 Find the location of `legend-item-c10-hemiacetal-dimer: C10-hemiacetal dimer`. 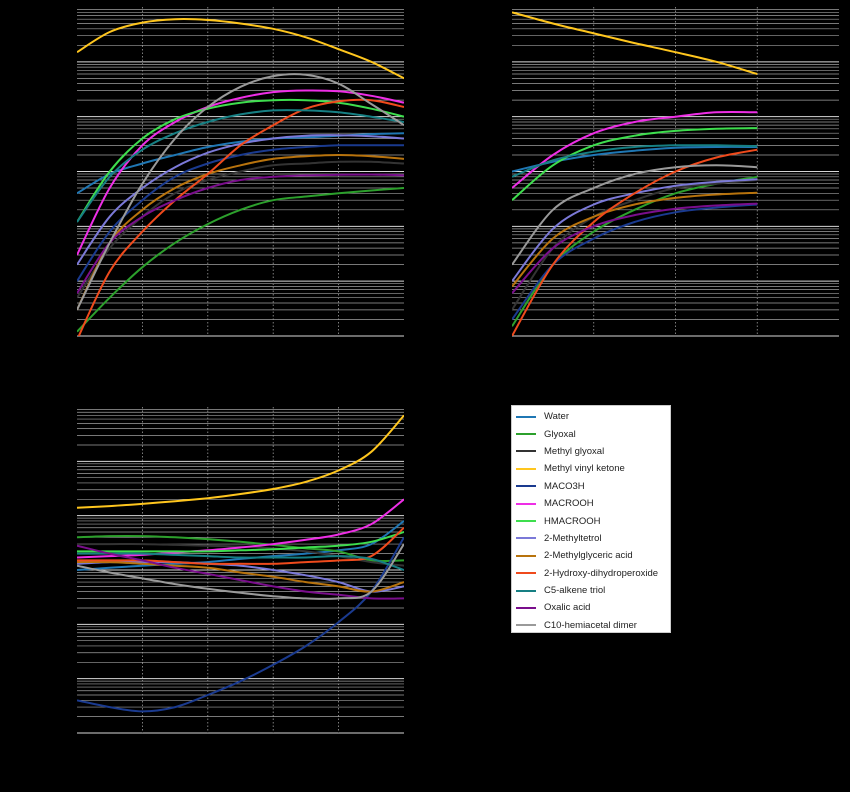

legend-item-c10-hemiacetal-dimer: C10-hemiacetal dimer is located at coordinates (593, 625).